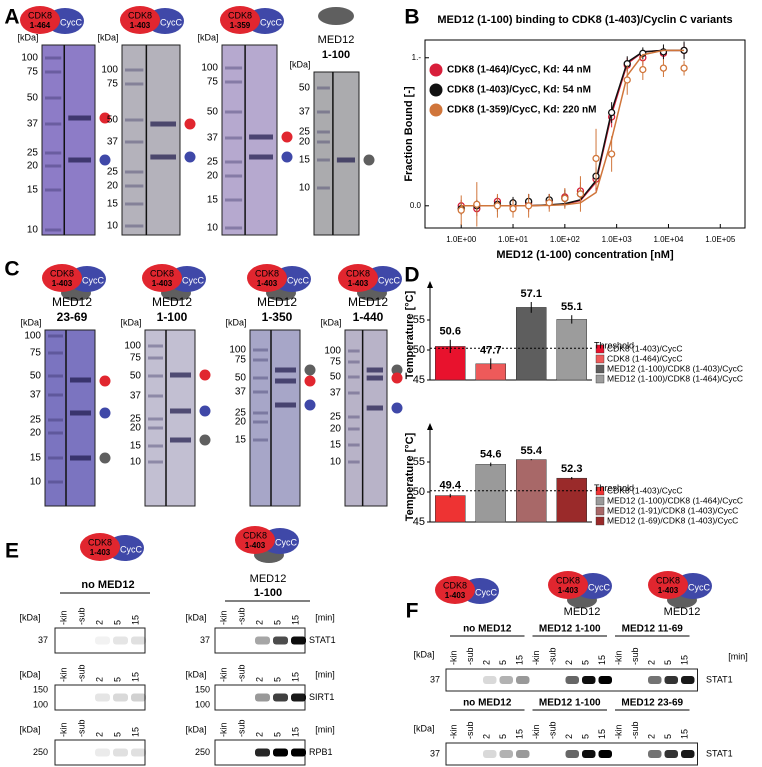  Describe the element at coordinates (72, 317) in the screenshot. I see `gel-title: 23-69` at that location.